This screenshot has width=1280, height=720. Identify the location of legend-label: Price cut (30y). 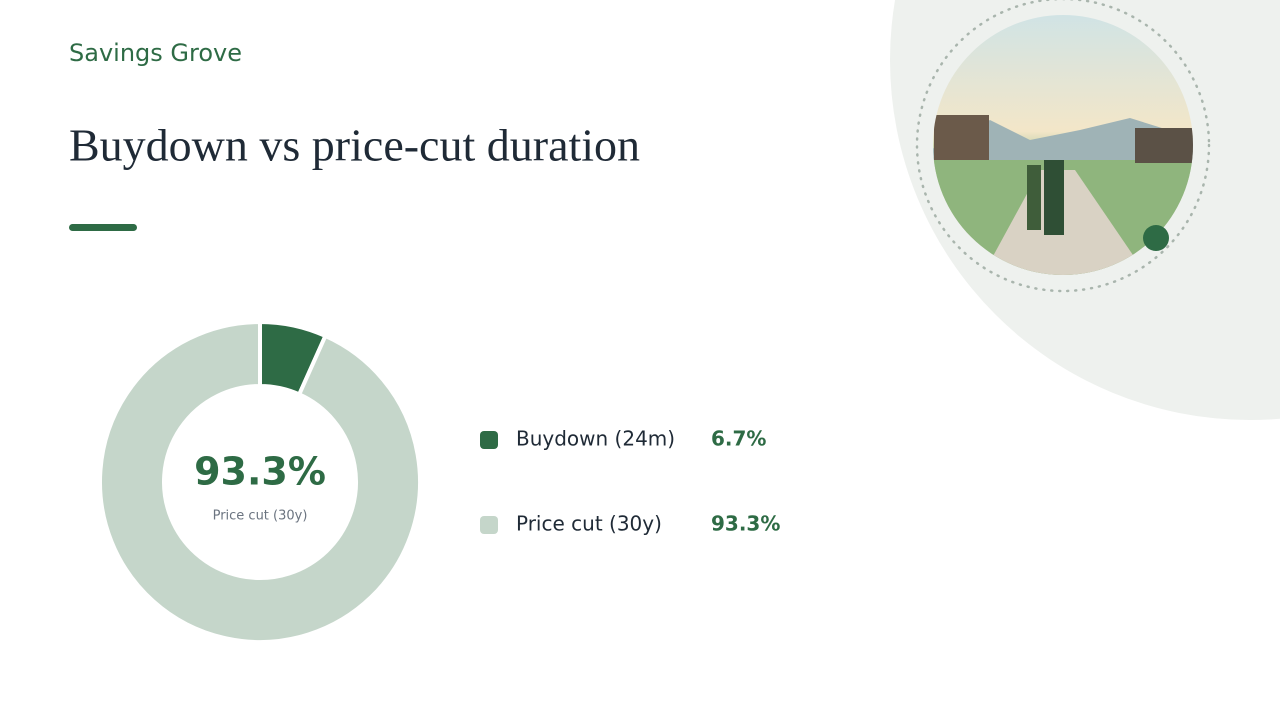
(589, 524).